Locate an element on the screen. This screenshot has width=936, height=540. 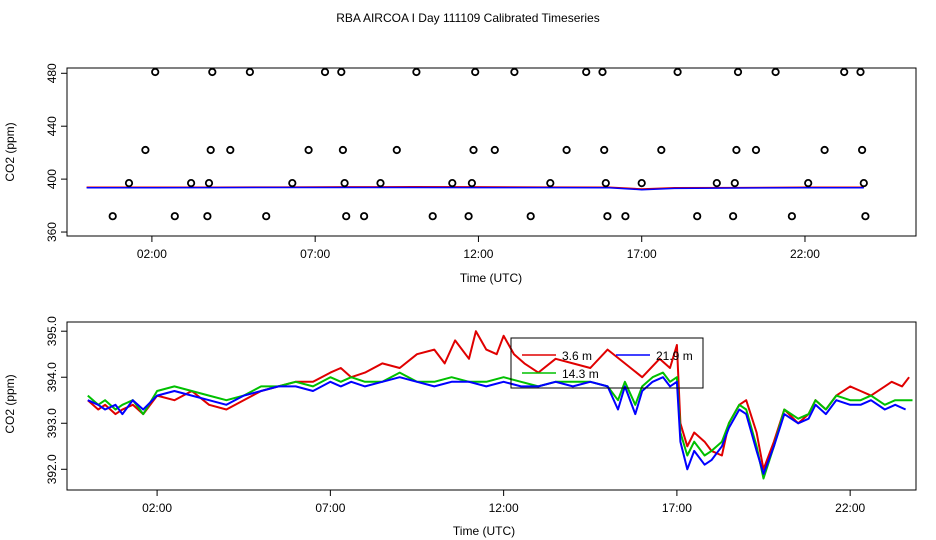
top-x-axis-label: Time (UTC) is located at coordinates (491, 278).